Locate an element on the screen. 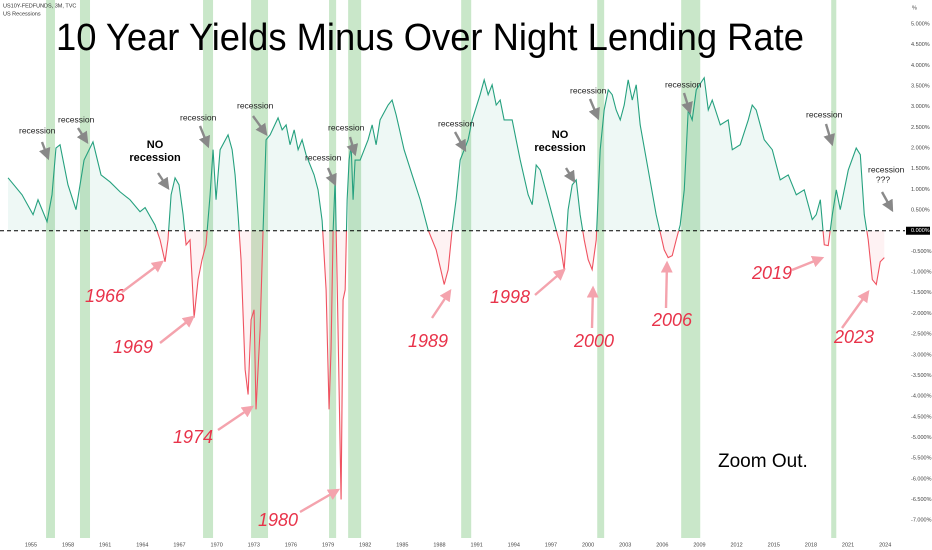 The height and width of the screenshot is (550, 932). annotation: ??? is located at coordinates (883, 179).